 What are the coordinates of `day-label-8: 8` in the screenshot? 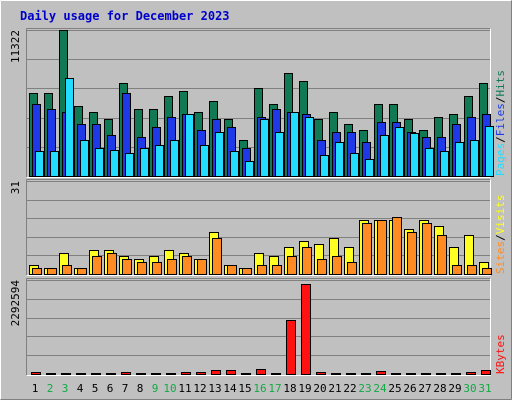 It's located at (140, 388).